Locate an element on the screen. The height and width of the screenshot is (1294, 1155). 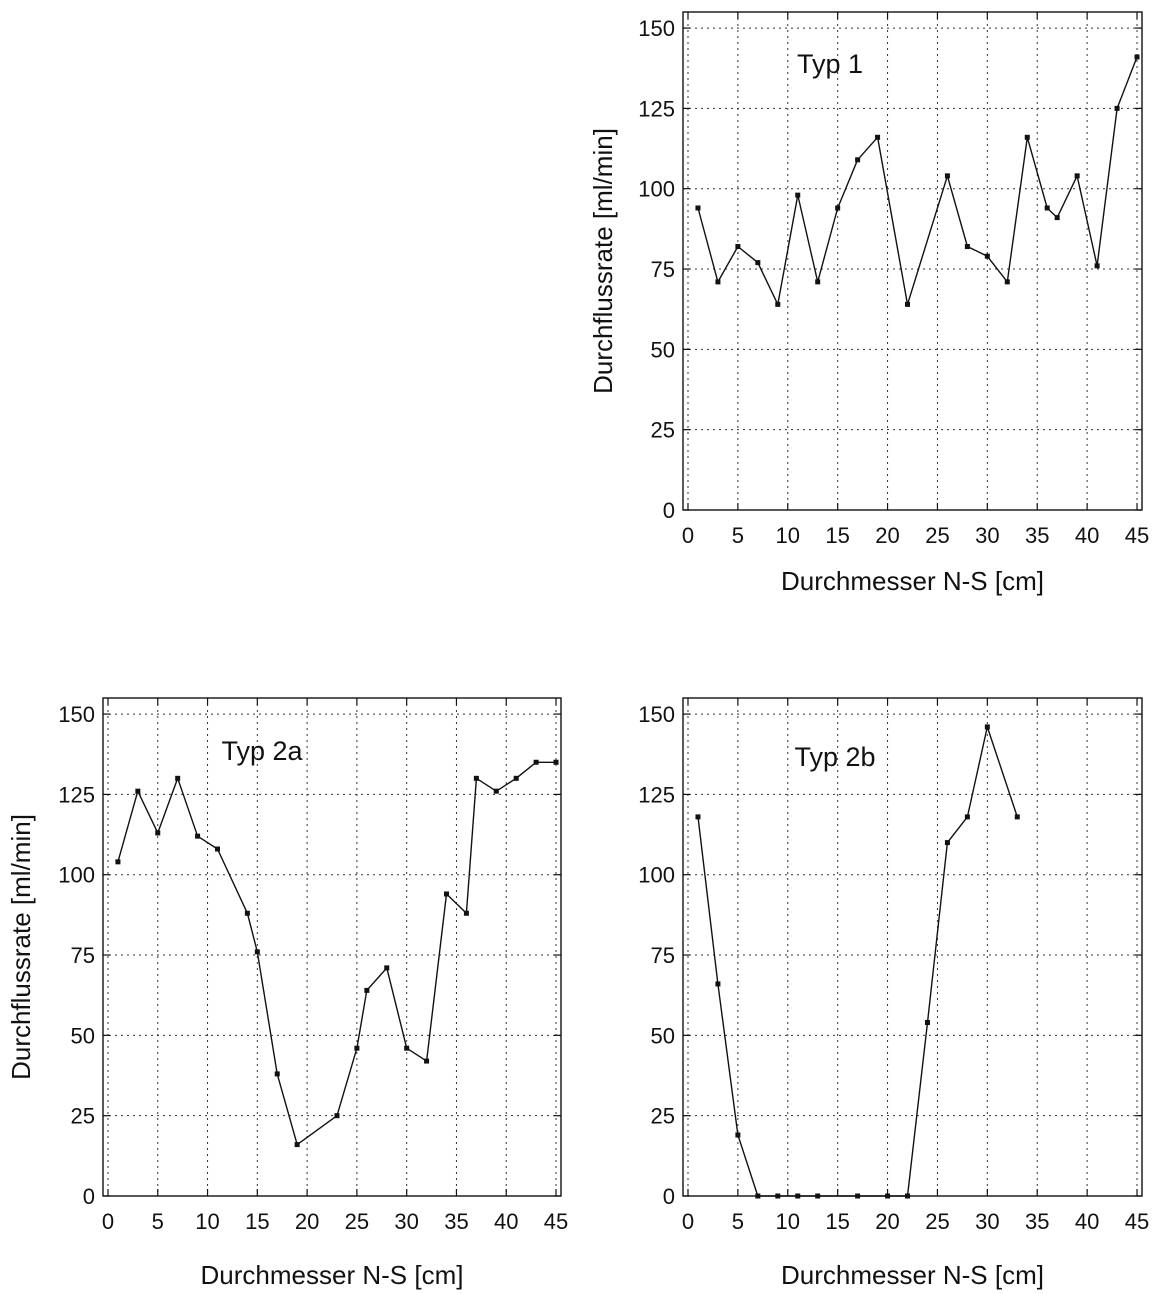
chart-title: Typ 1 is located at coordinates (830, 64).